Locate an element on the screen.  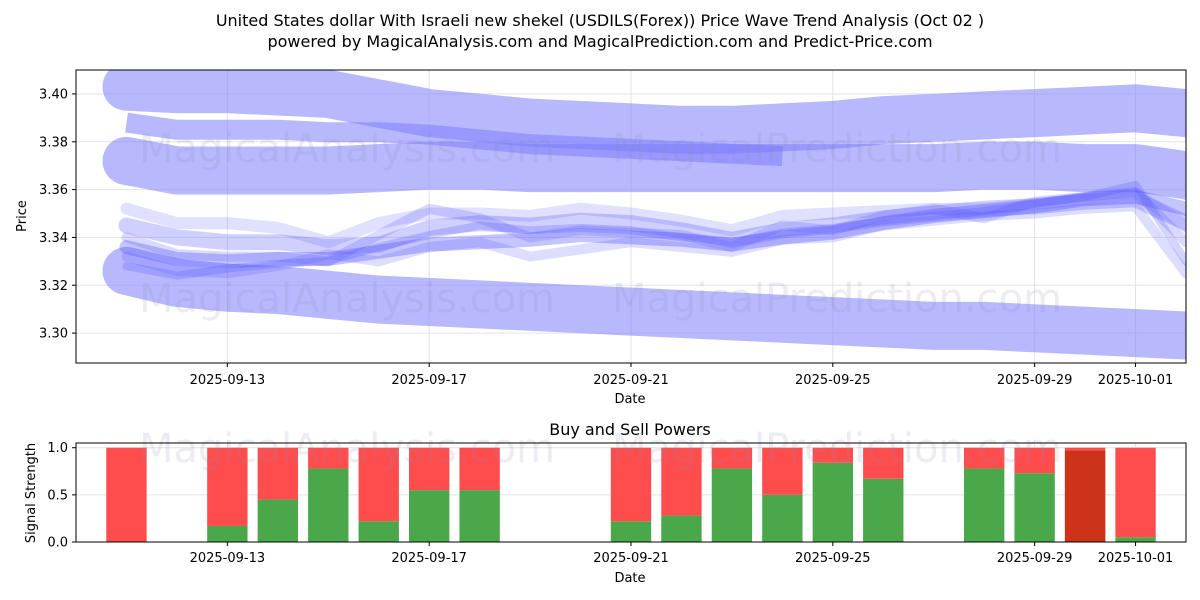
price-y-tick-label: 3.32 is located at coordinates (53, 286).